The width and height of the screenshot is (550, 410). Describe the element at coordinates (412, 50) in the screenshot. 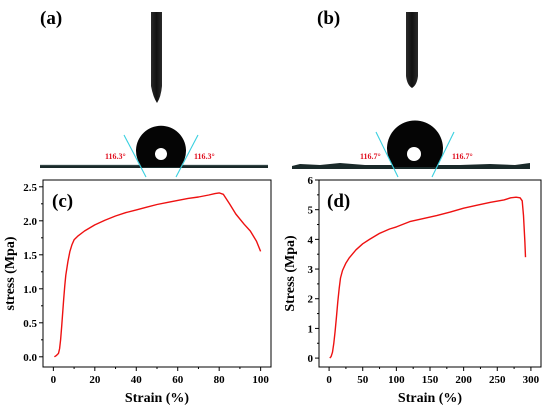

I see `needle-b` at that location.